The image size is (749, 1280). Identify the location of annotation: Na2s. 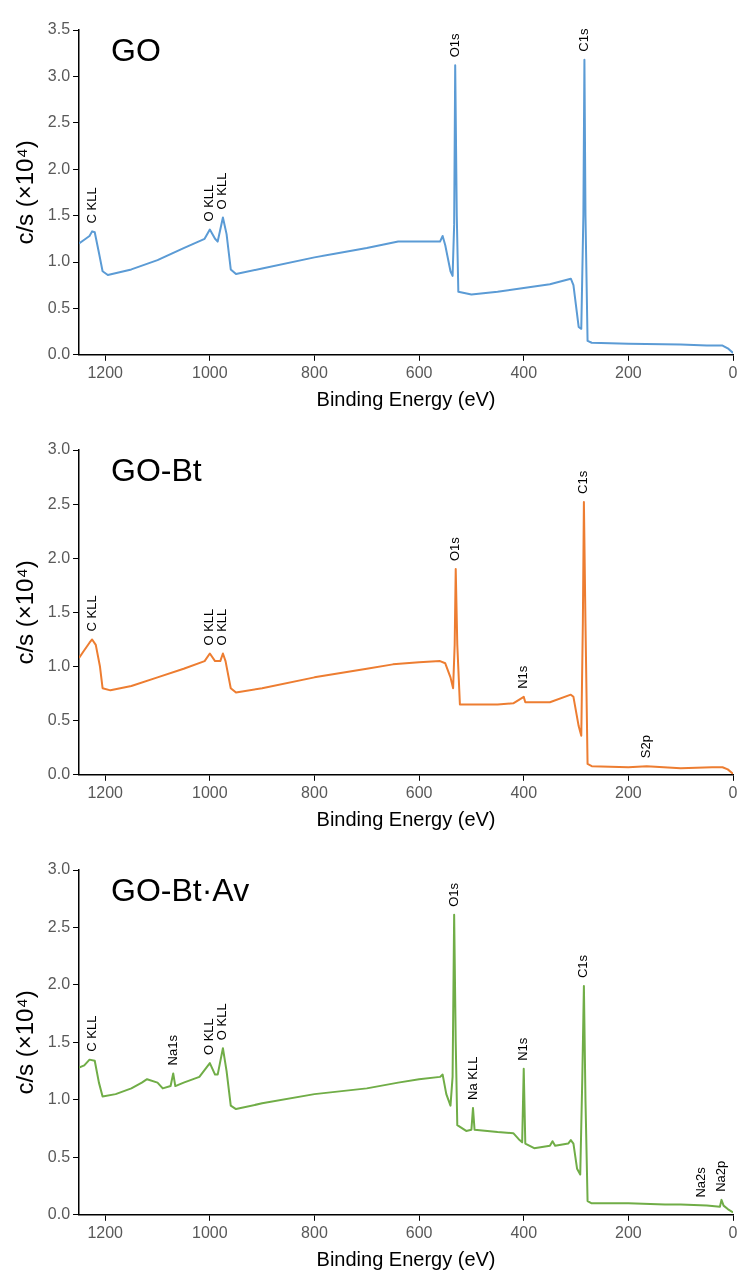
(701, 1182).